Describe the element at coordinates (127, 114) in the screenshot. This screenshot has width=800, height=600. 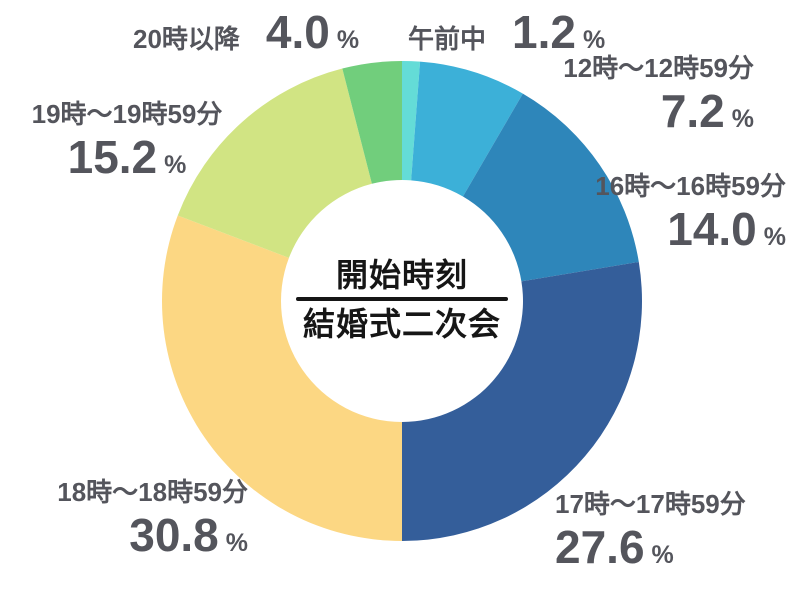
I see `segment-name: 19時〜19時59分` at that location.